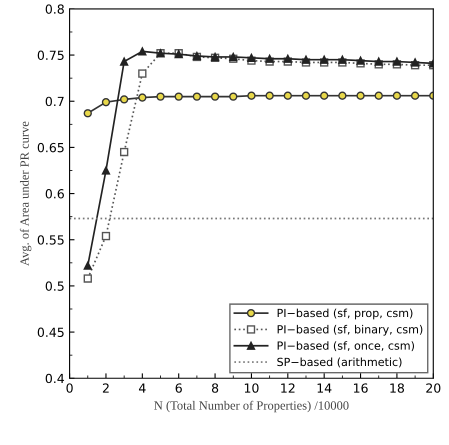 This screenshot has height=445, width=449. What do you see at coordinates (51, 55) in the screenshot?
I see `y-tick-label: 0.75` at bounding box center [51, 55].